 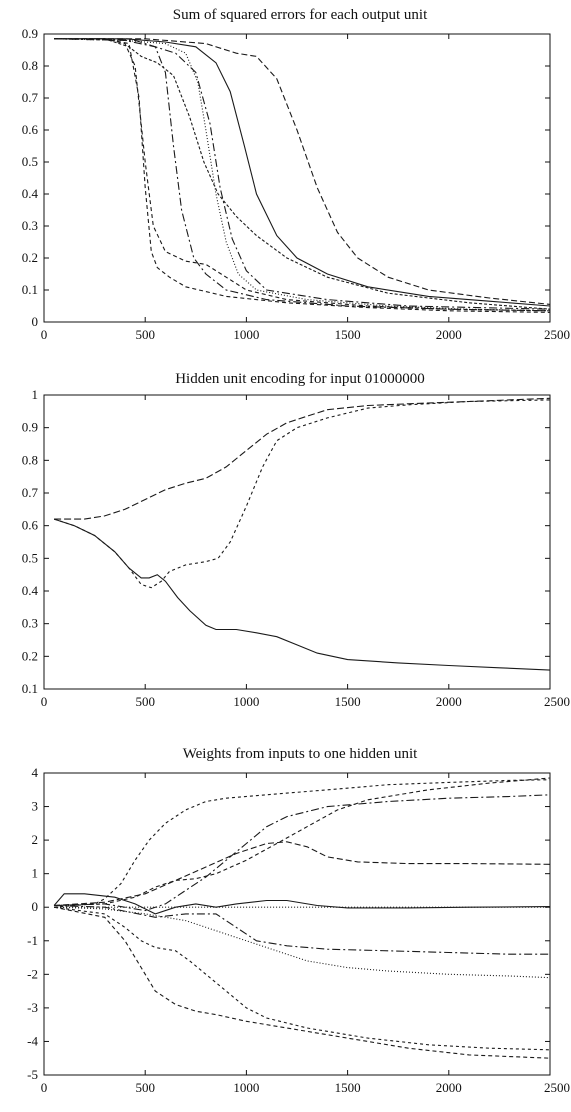 What do you see at coordinates (32, 1040) in the screenshot?
I see `y-tick-label: -4` at bounding box center [32, 1040].